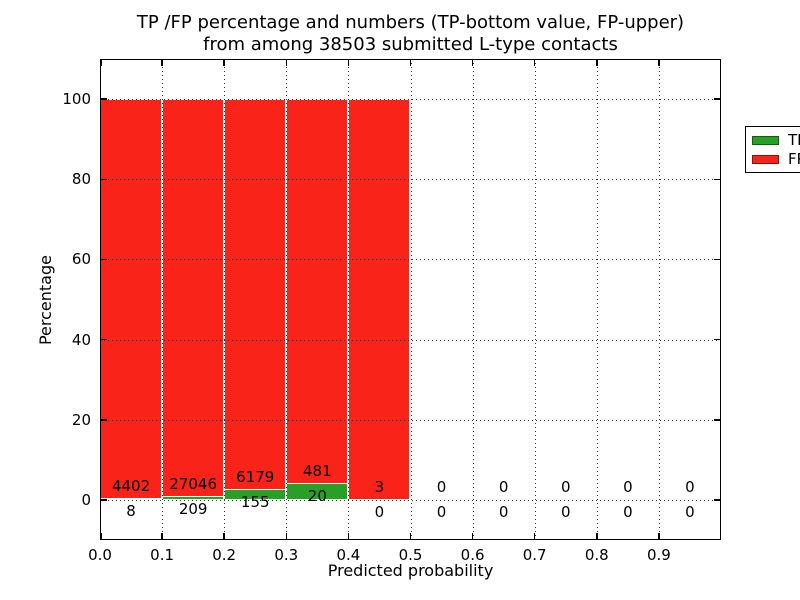 The image size is (800, 600). Describe the element at coordinates (765, 159) in the screenshot. I see `legend-swatch-fp` at that location.